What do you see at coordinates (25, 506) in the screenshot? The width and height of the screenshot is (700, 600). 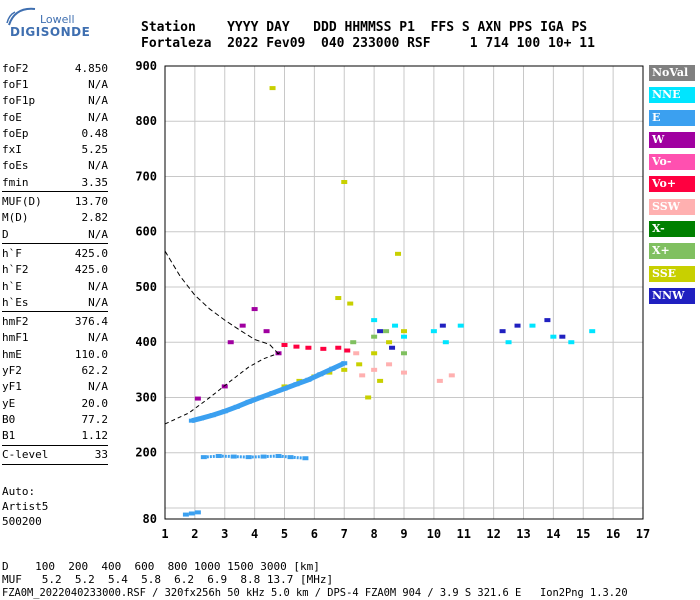 I see `autoscale-line2: Artist5` at bounding box center [25, 506].